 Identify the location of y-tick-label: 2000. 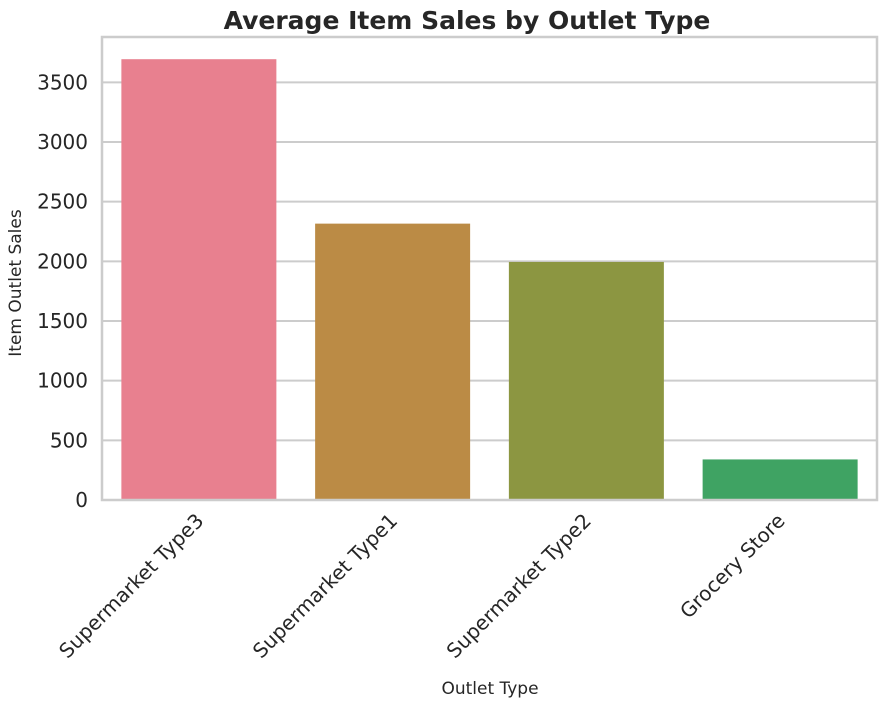
(62, 261).